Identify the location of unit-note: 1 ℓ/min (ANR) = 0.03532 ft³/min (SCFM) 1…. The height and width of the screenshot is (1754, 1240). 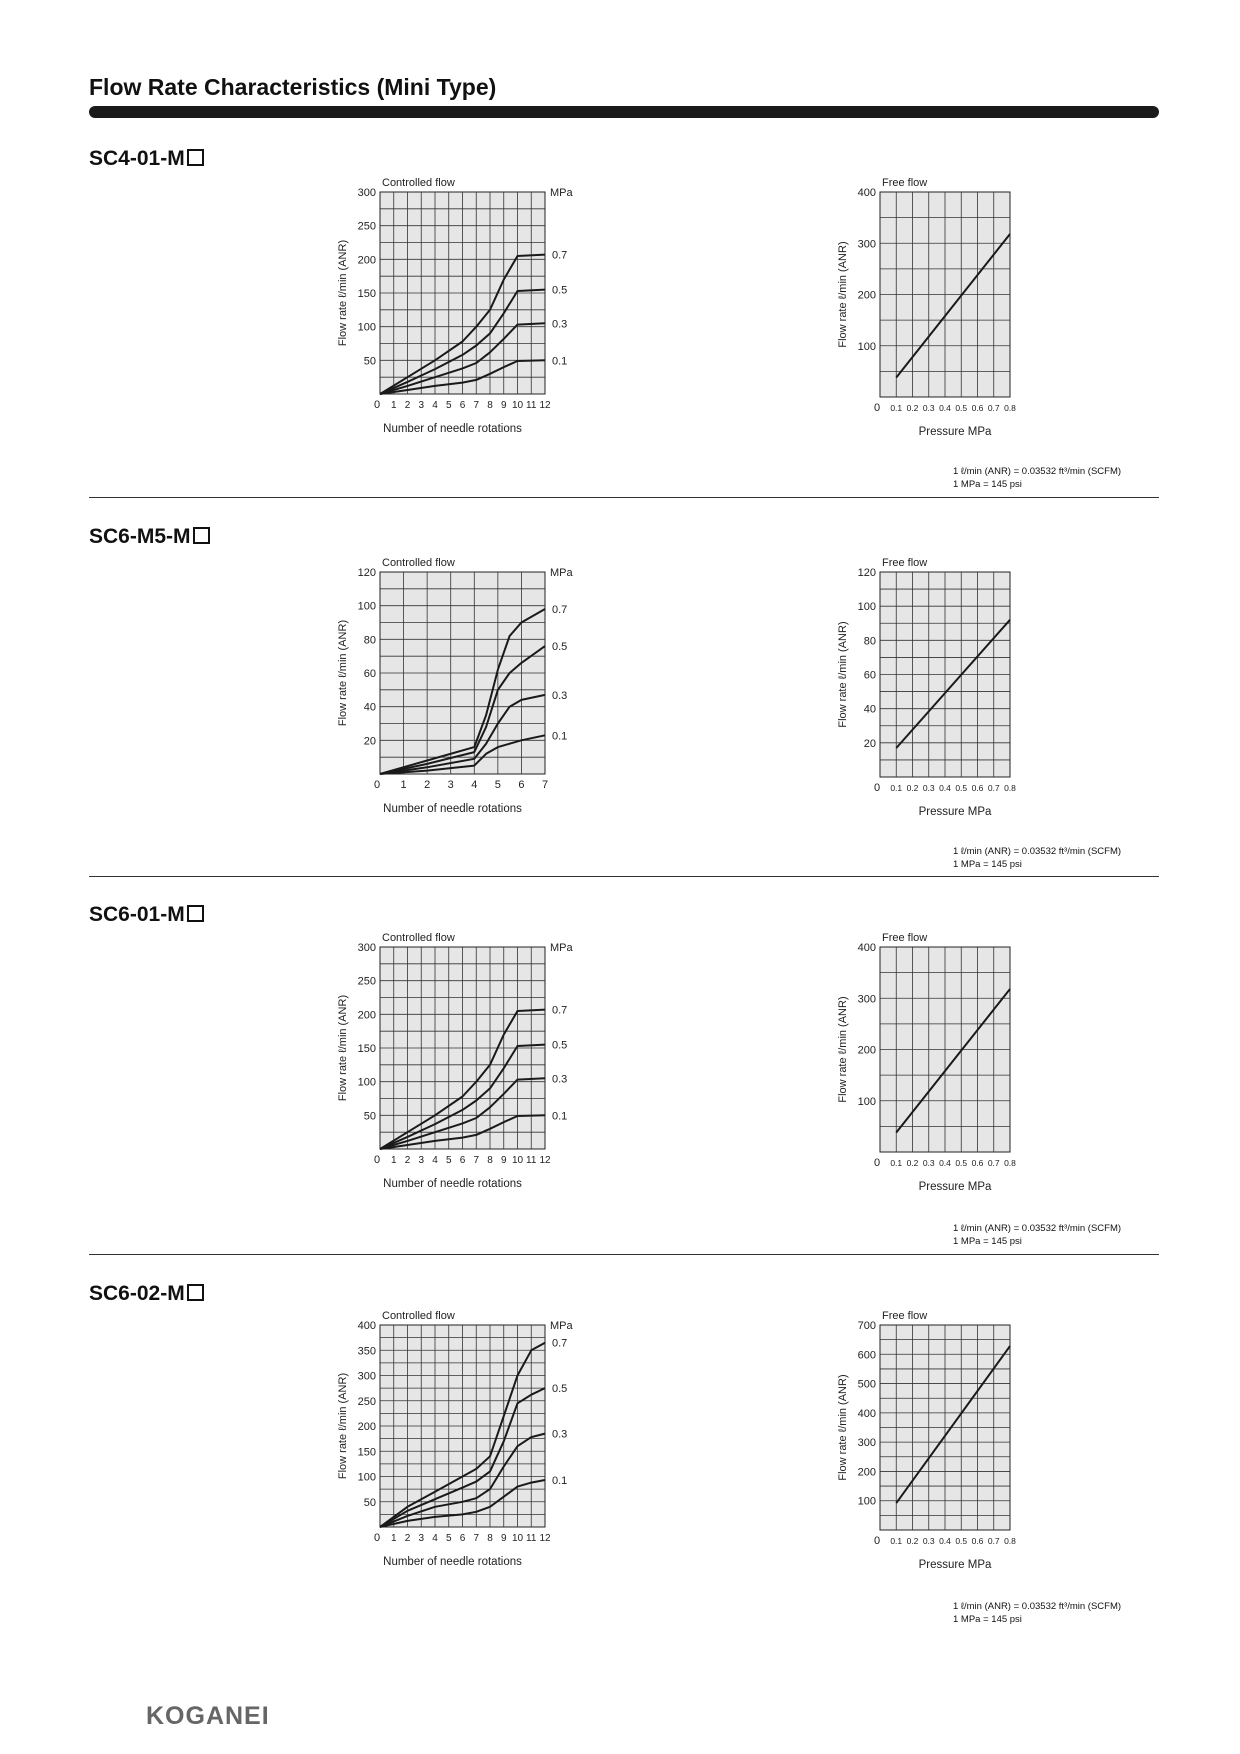
(1037, 478).